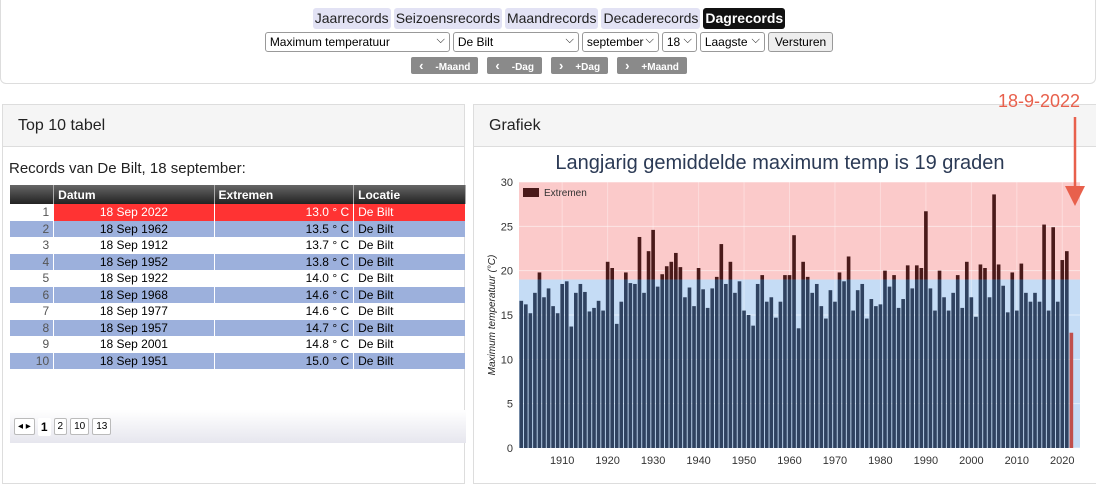 The width and height of the screenshot is (1096, 484). I want to click on header-cell: Extremen, so click(284, 194).